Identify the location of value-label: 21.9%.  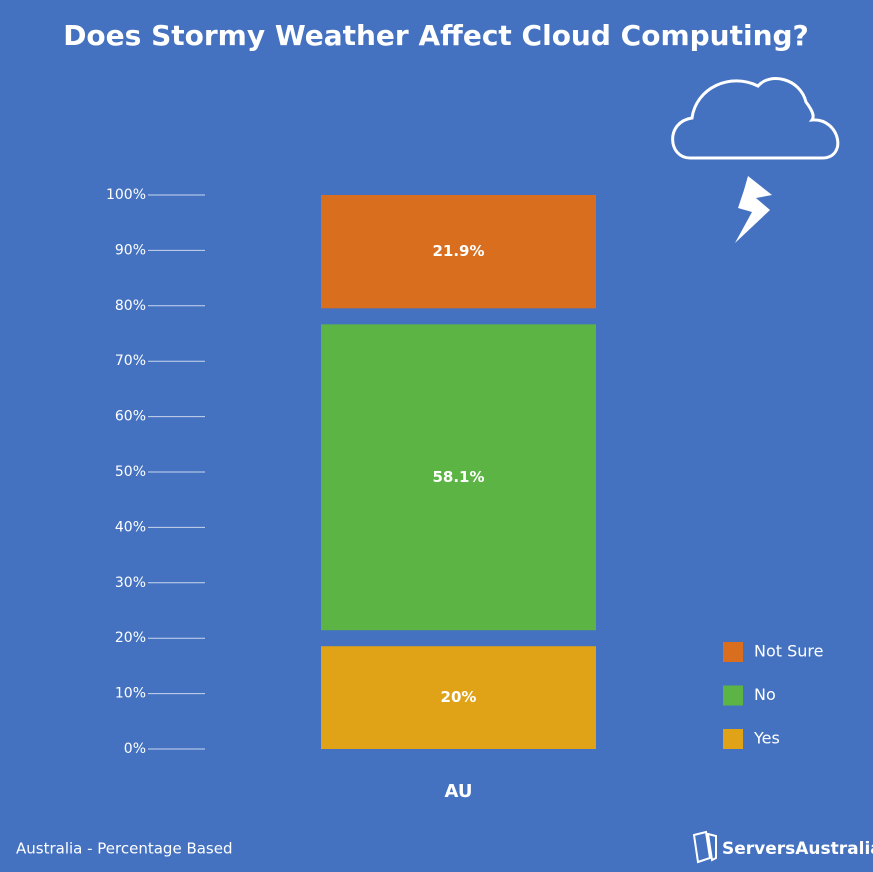
(458, 251).